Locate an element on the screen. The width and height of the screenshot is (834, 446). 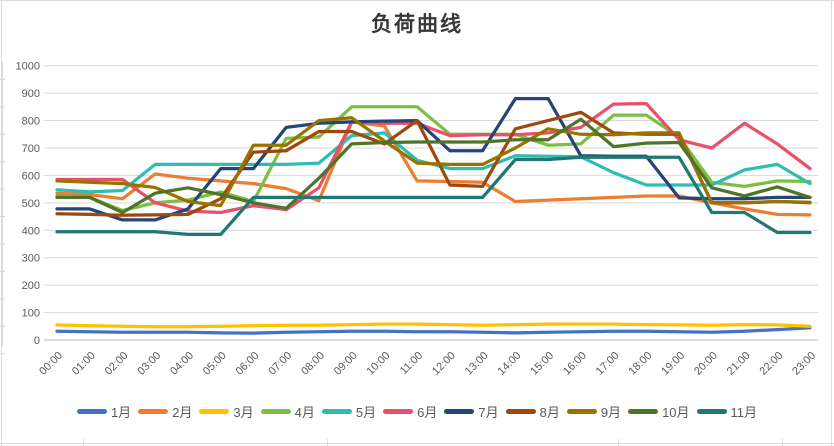
chart-title: 负荷曲线 is located at coordinates (417, 23).